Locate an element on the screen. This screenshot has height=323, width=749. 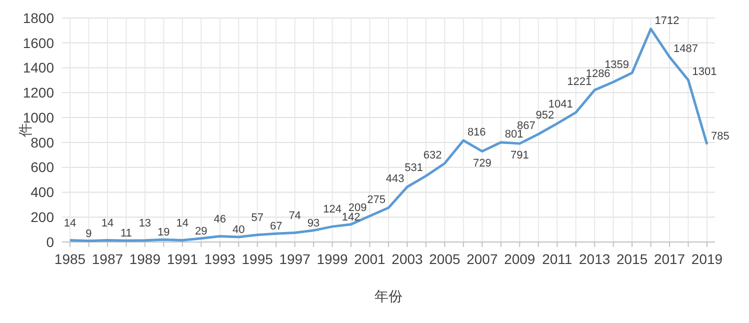
data-label: 9 is located at coordinates (89, 234).